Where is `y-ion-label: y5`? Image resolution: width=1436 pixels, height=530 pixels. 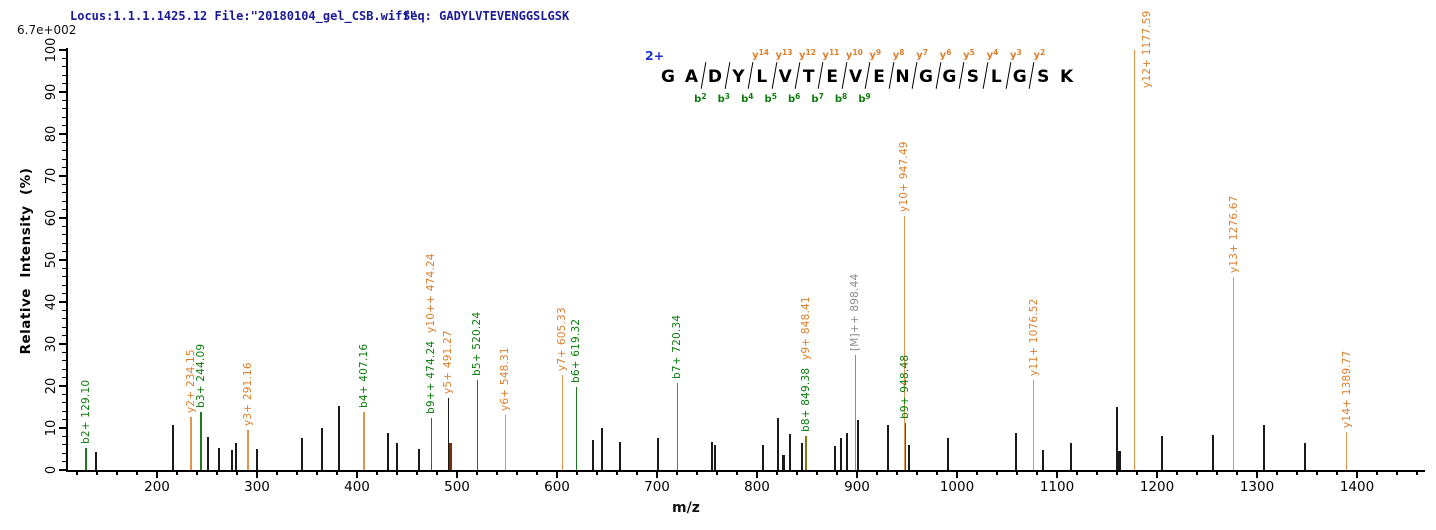 y-ion-label: y5 is located at coordinates (969, 54).